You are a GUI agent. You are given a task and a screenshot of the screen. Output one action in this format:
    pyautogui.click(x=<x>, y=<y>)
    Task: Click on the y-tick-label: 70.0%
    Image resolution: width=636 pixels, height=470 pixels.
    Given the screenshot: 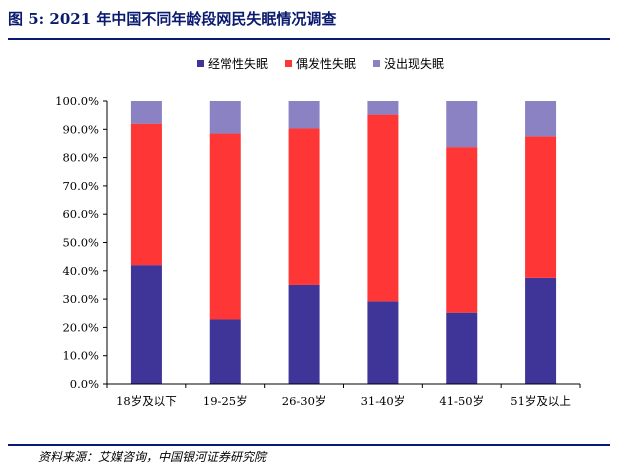 What is the action you would take?
    pyautogui.click(x=80, y=186)
    